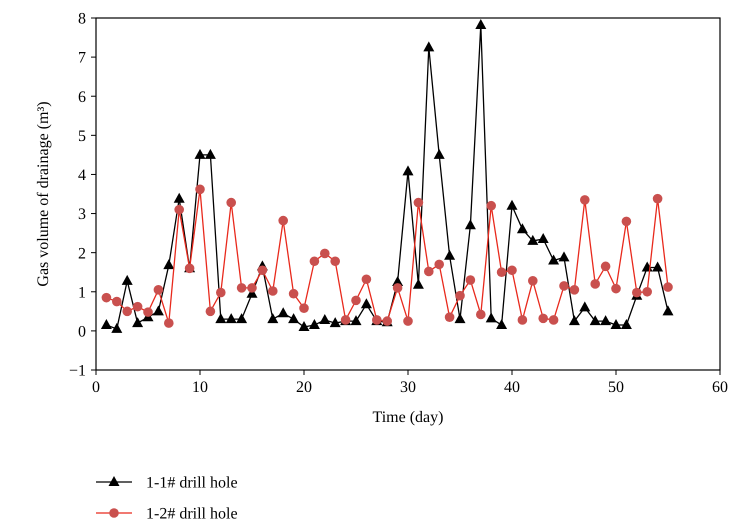 The height and width of the screenshot is (520, 730). What do you see at coordinates (616, 387) in the screenshot?
I see `x-tick-label: 50` at bounding box center [616, 387].